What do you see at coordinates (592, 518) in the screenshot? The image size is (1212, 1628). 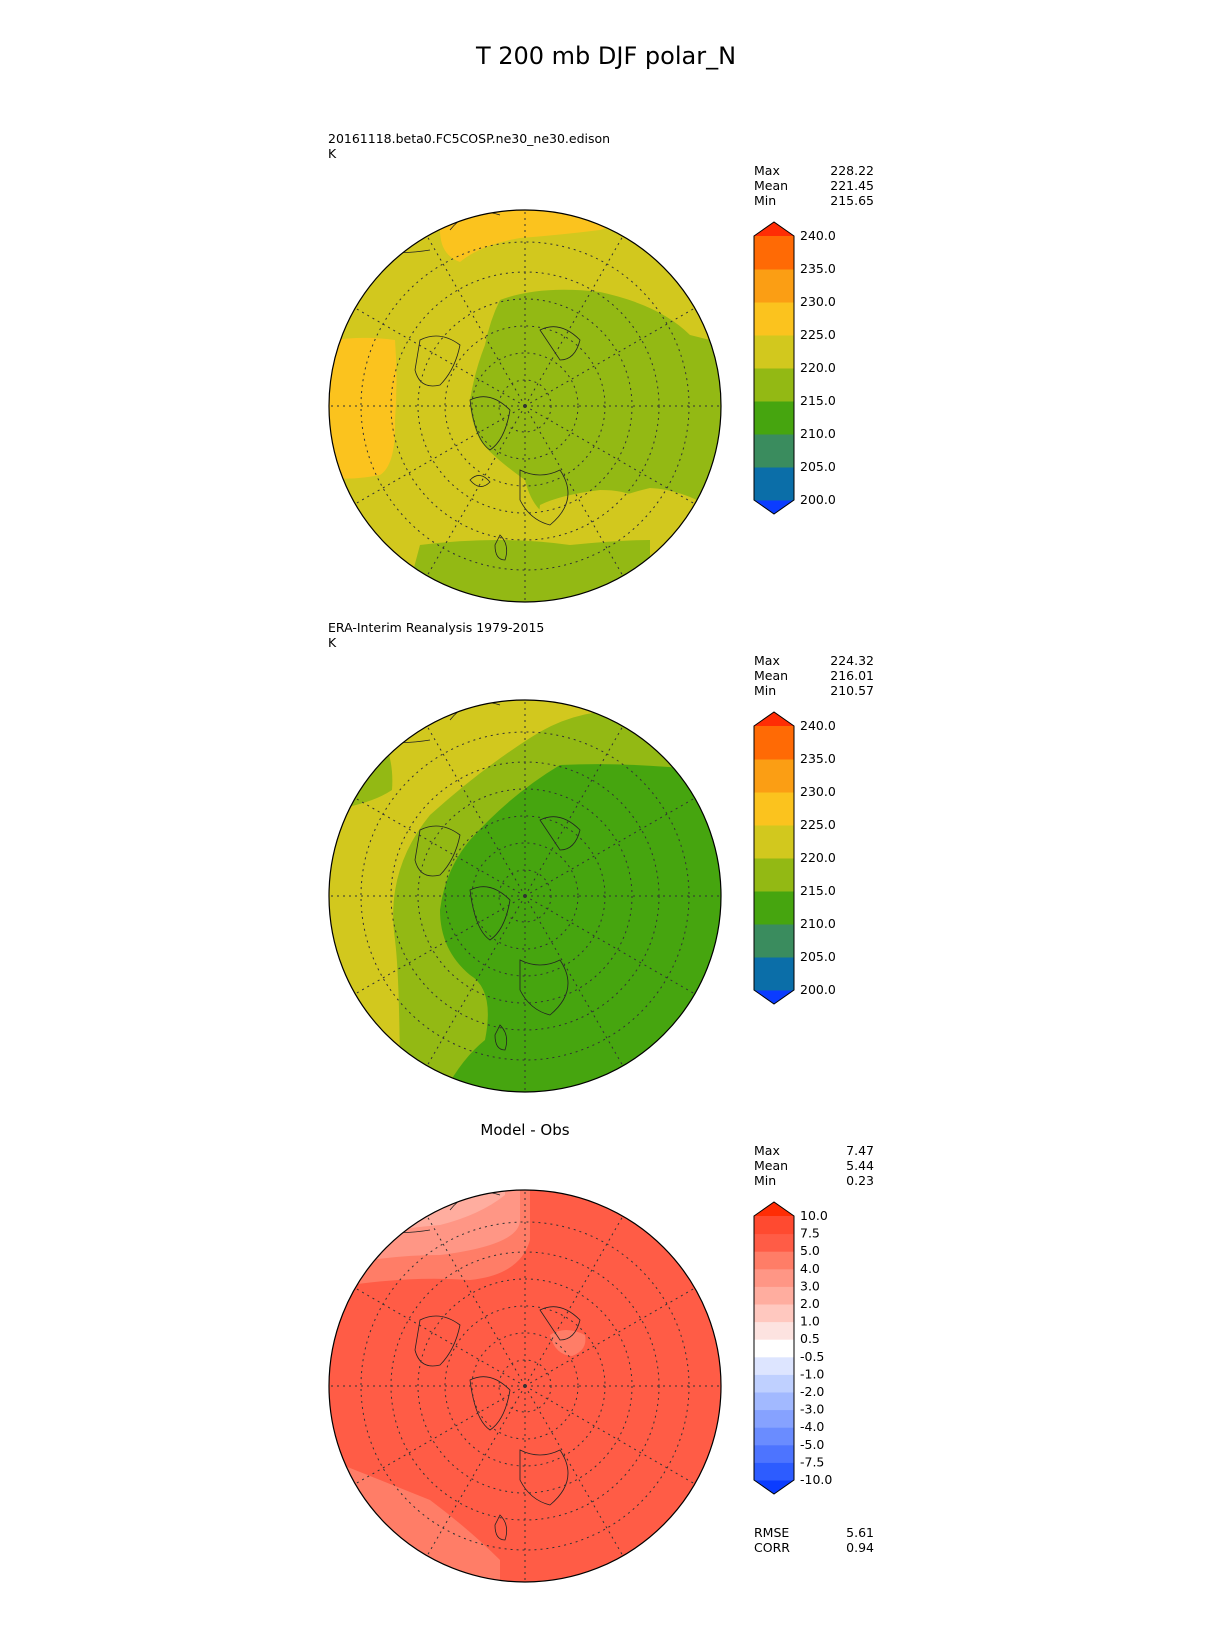 I see `test-field-220-225-east-tongue` at bounding box center [592, 518].